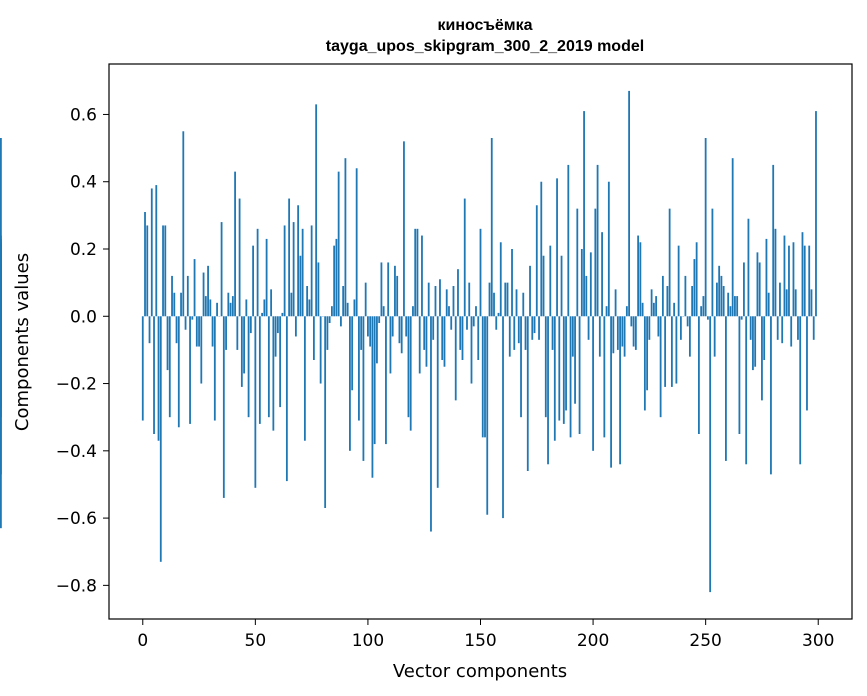  What do you see at coordinates (22, 342) in the screenshot?
I see `y-axis-label: Components values` at bounding box center [22, 342].